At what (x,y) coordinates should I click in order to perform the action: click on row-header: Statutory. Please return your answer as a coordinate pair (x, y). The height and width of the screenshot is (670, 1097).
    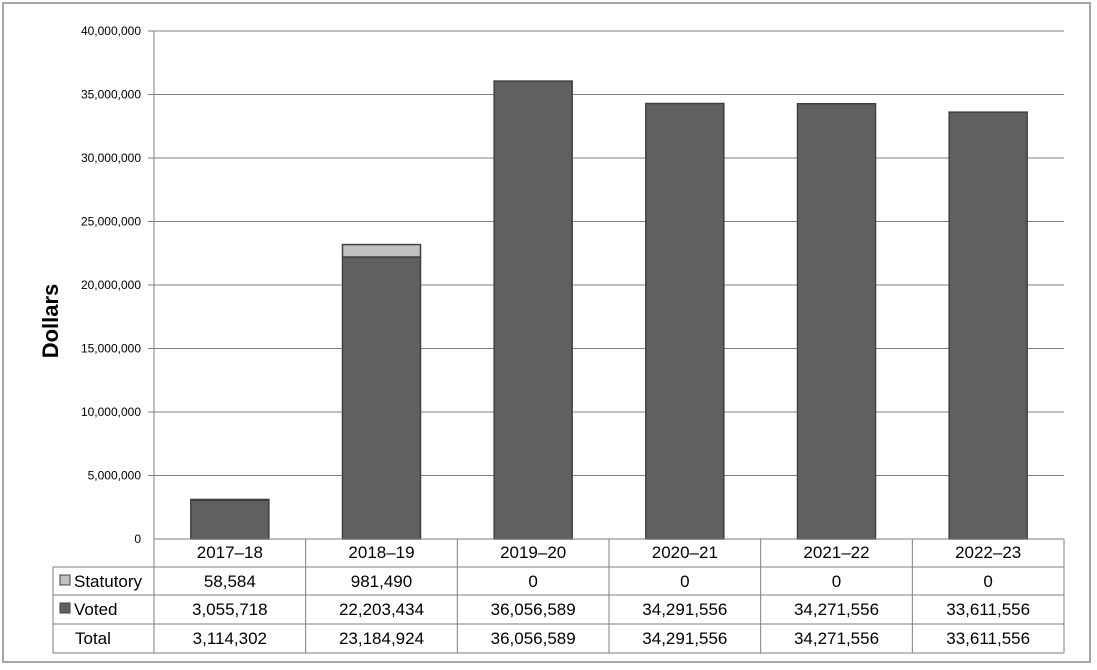
    Looking at the image, I should click on (108, 581).